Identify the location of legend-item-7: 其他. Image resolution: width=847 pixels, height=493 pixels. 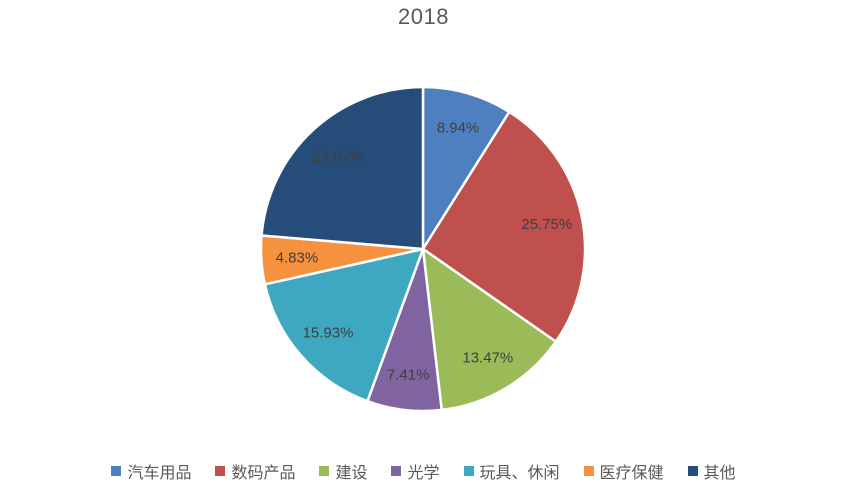
(711, 471).